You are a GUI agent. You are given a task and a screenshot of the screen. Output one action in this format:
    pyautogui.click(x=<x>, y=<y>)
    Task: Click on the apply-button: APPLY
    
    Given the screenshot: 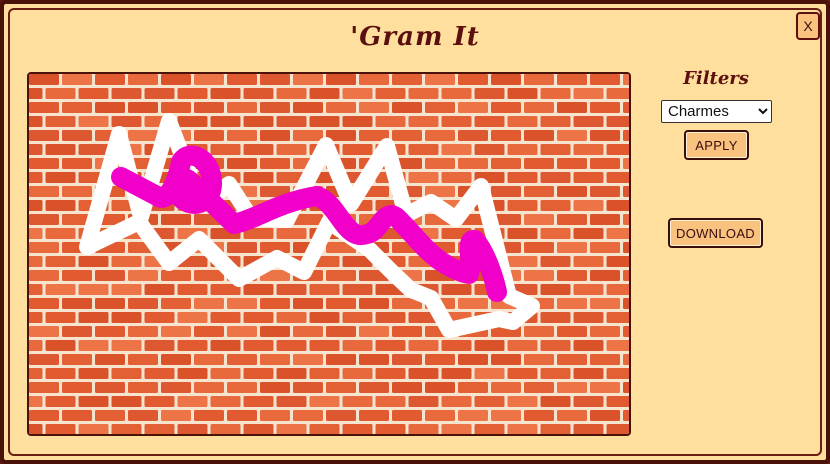 What is the action you would take?
    pyautogui.click(x=716, y=145)
    